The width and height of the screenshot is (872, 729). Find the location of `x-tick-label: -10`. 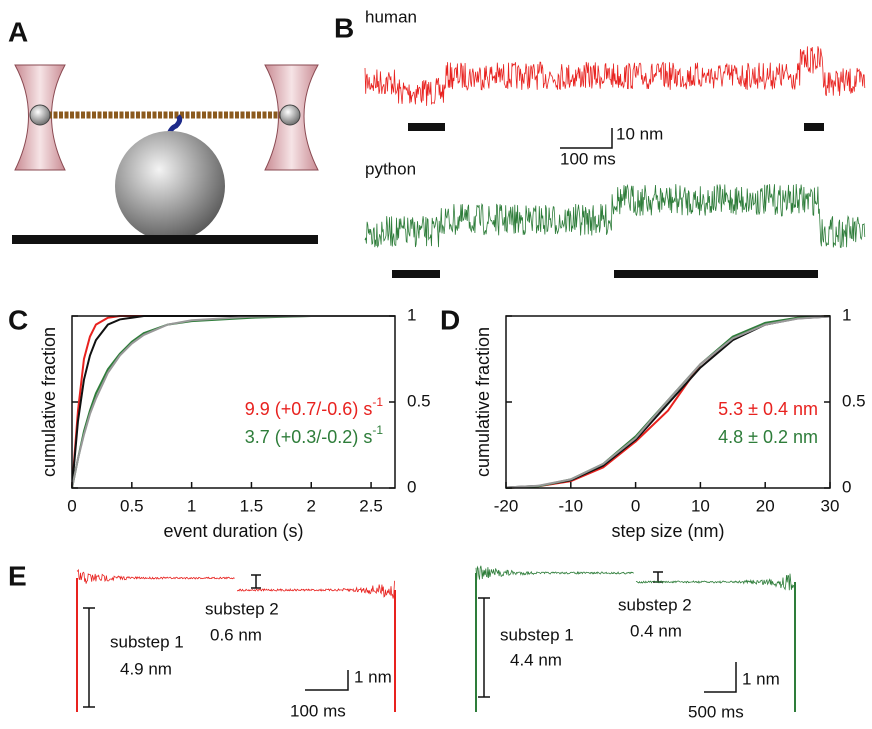

x-tick-label: -10 is located at coordinates (571, 505).